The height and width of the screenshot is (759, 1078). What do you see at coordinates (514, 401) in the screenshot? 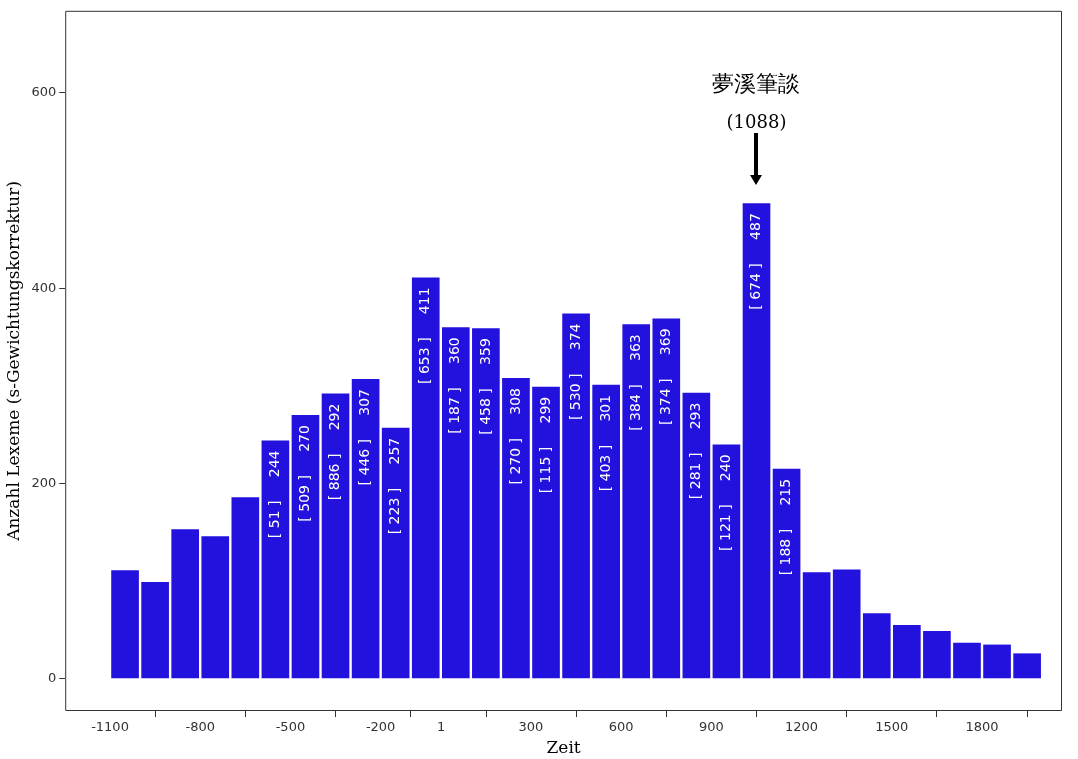
I see `data-label: 308` at bounding box center [514, 401].